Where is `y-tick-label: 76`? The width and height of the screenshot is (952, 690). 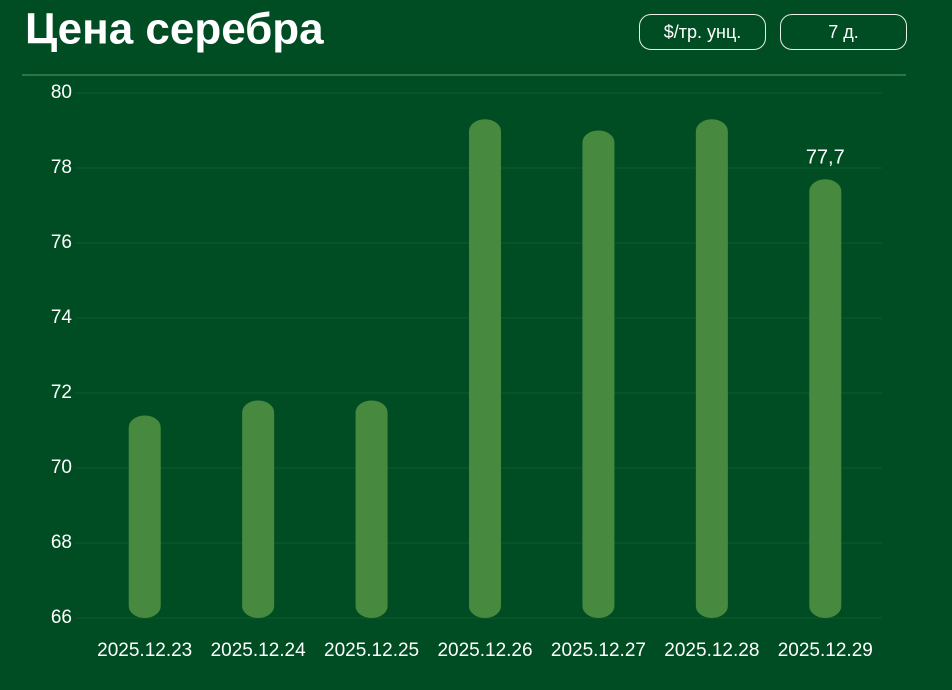
y-tick-label: 76 is located at coordinates (61, 242).